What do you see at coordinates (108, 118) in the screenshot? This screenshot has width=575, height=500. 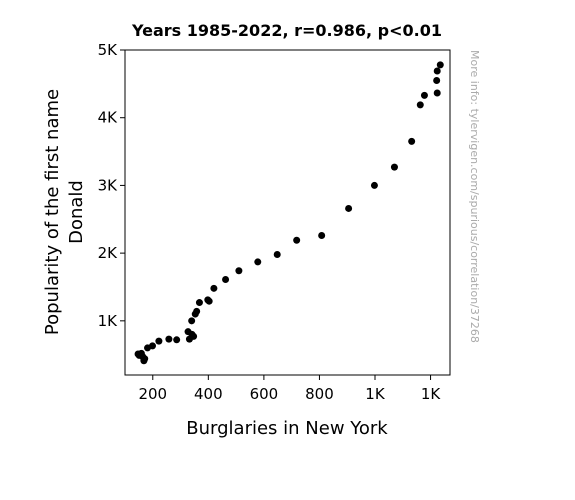 I see `y-tick-label: 4K` at bounding box center [108, 118].